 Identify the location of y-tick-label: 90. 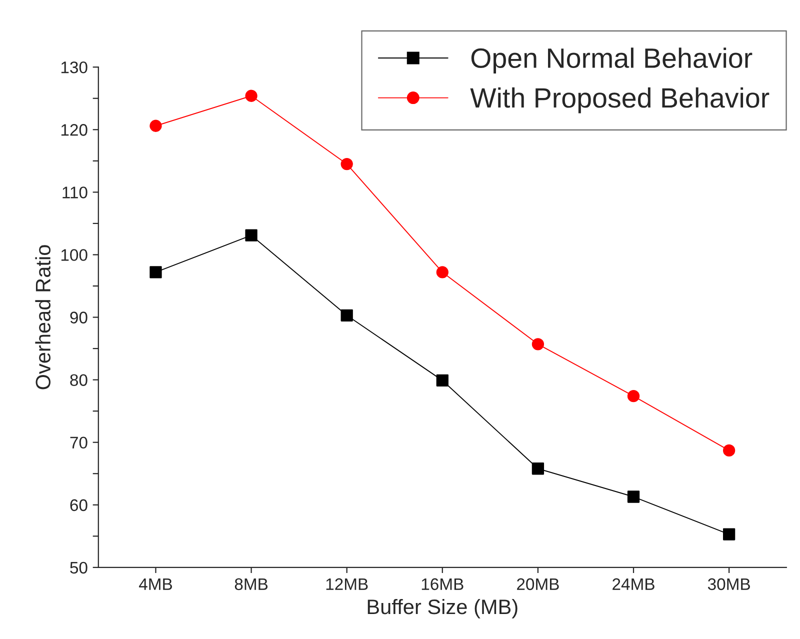
(79, 318).